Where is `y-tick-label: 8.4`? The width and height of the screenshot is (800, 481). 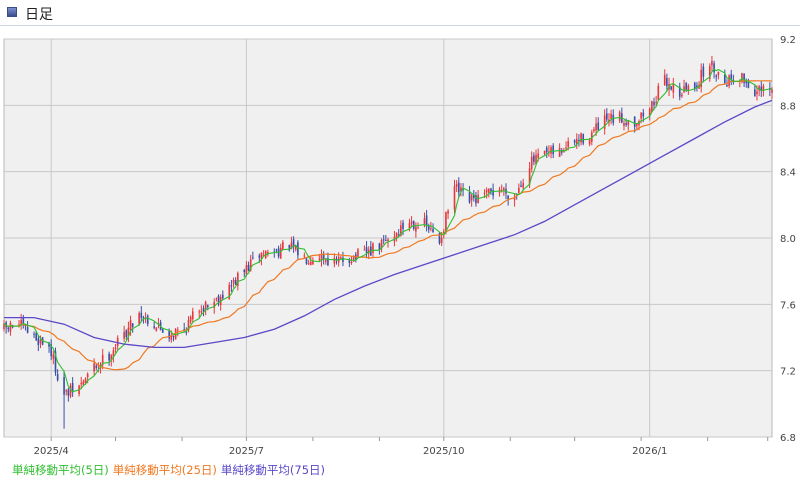 y-tick-label: 8.4 is located at coordinates (788, 173).